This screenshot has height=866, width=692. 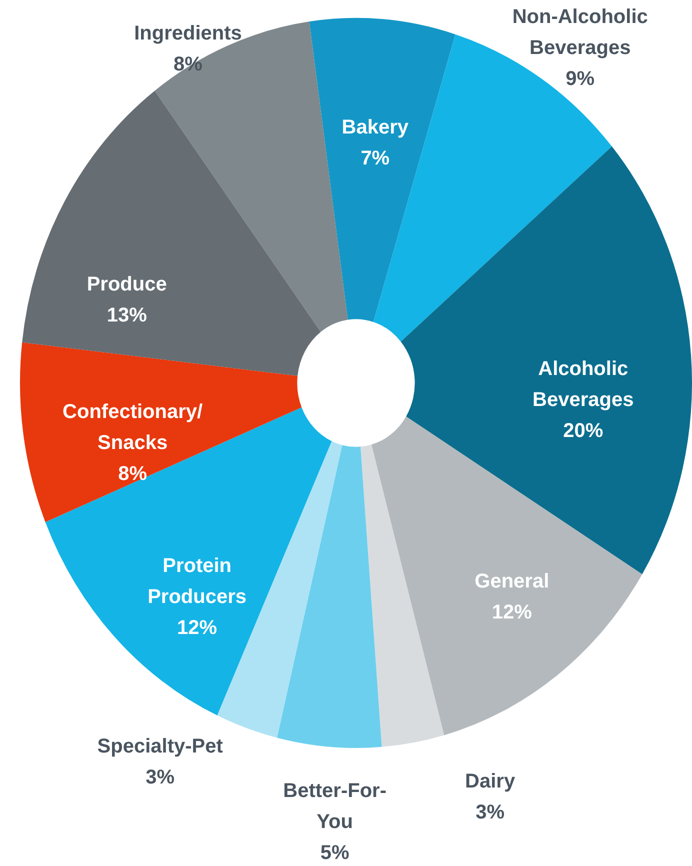 I want to click on slice-label: Dairy, so click(x=490, y=781).